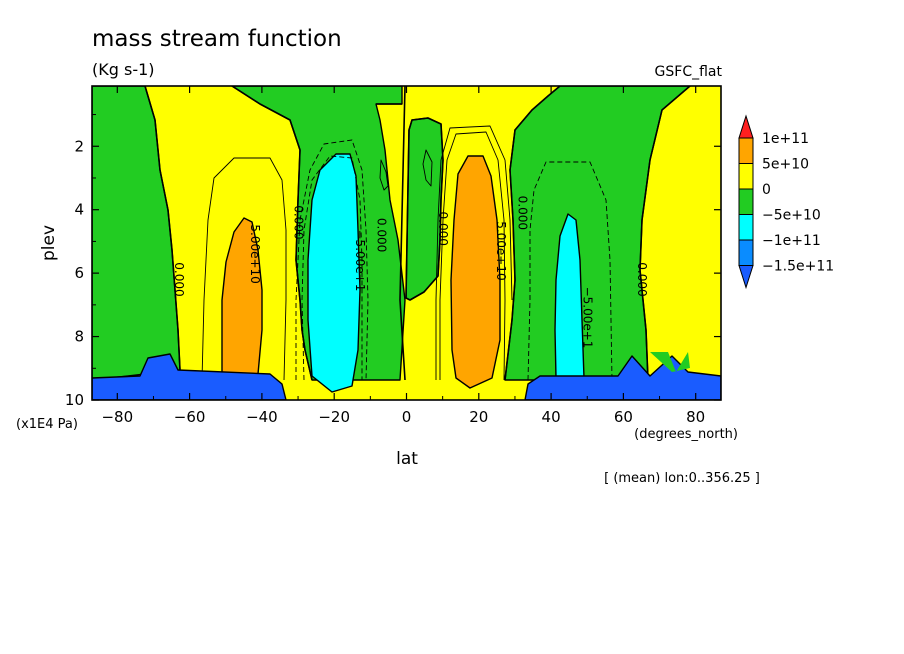 The height and width of the screenshot is (654, 904). Describe the element at coordinates (334, 273) in the screenshot. I see `region-negative-south-cell` at that location.